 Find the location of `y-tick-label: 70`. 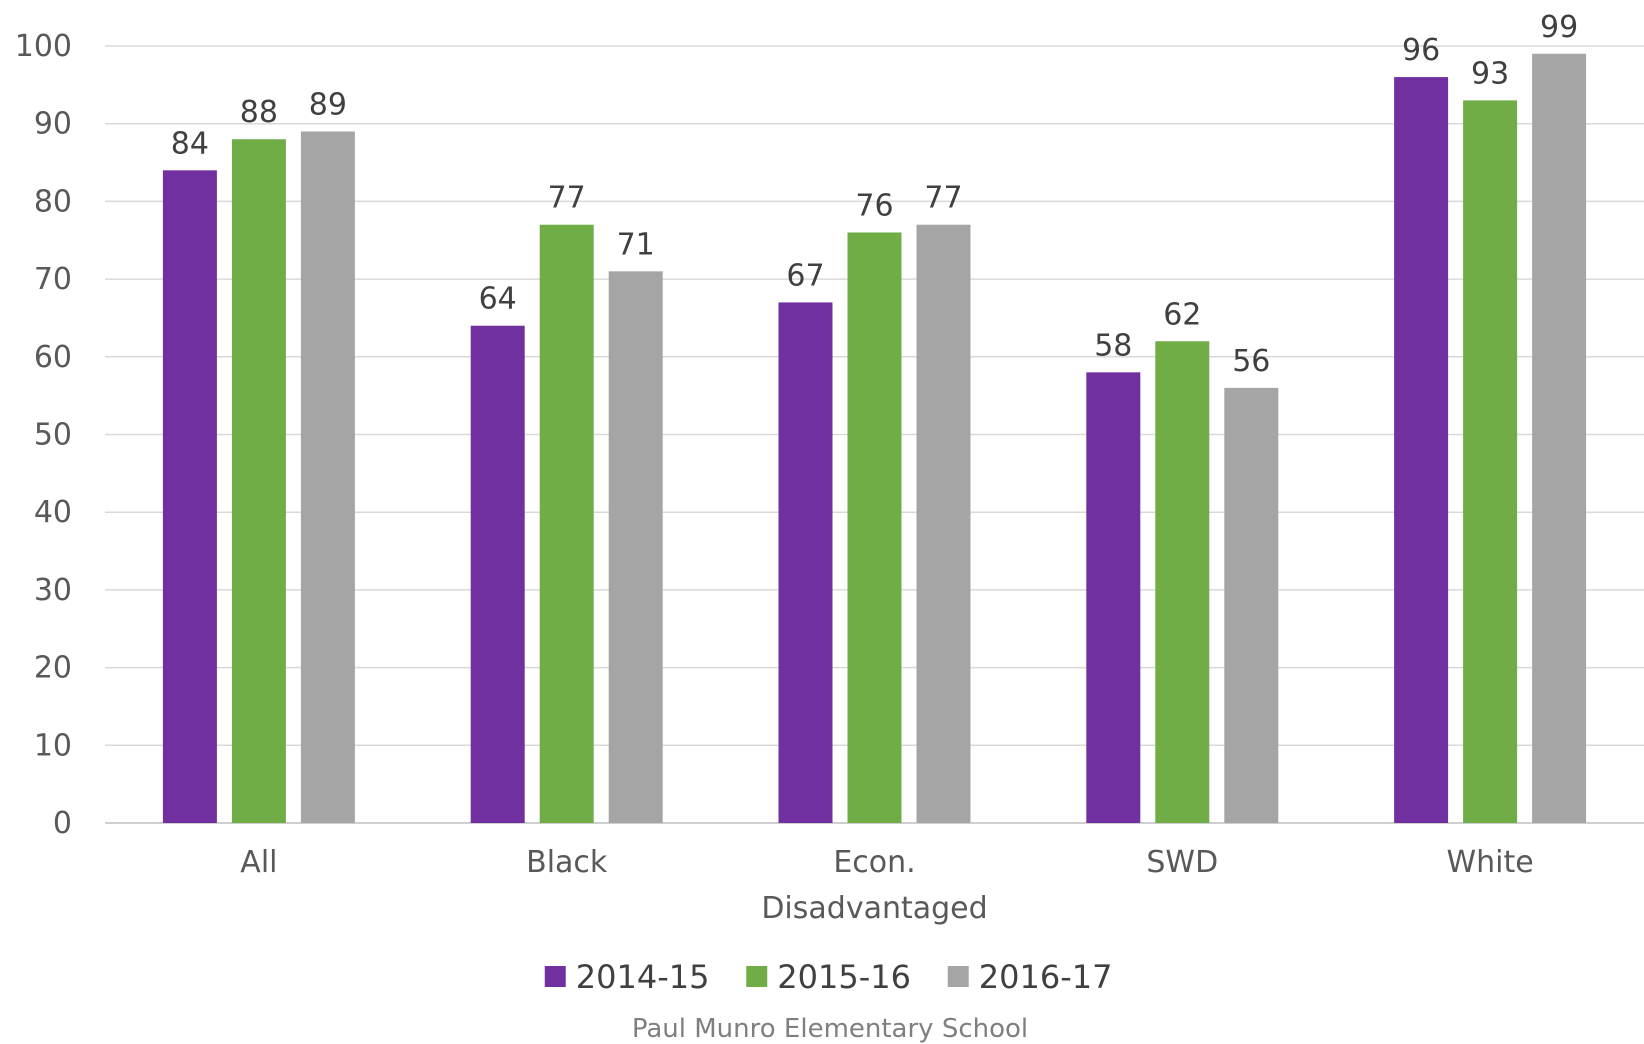

y-tick-label: 70 is located at coordinates (53, 279).